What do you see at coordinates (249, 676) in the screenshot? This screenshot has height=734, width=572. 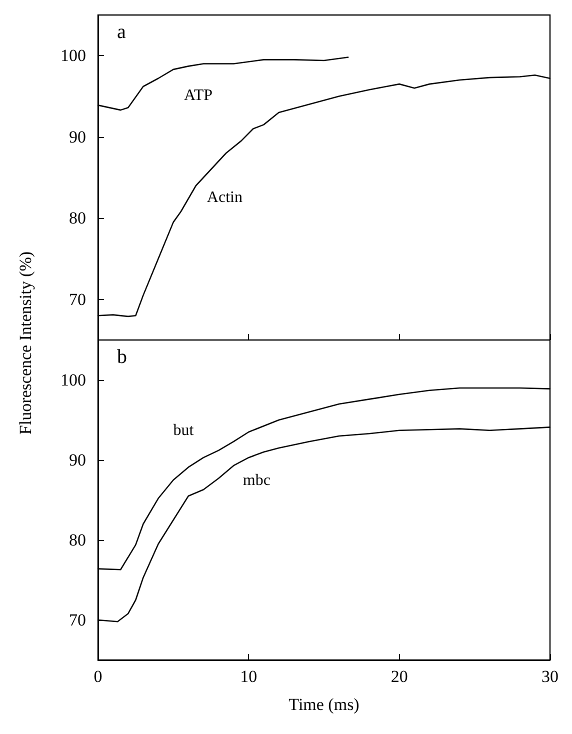 I see `x-tick-label: 10` at bounding box center [249, 676].